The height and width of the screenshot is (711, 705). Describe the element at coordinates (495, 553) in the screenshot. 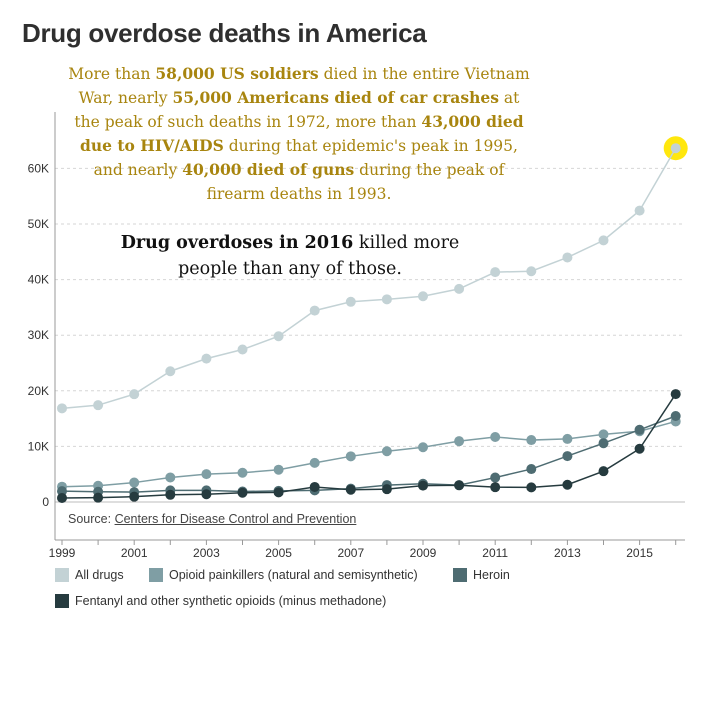

I see `x-tick-label: 2011` at that location.